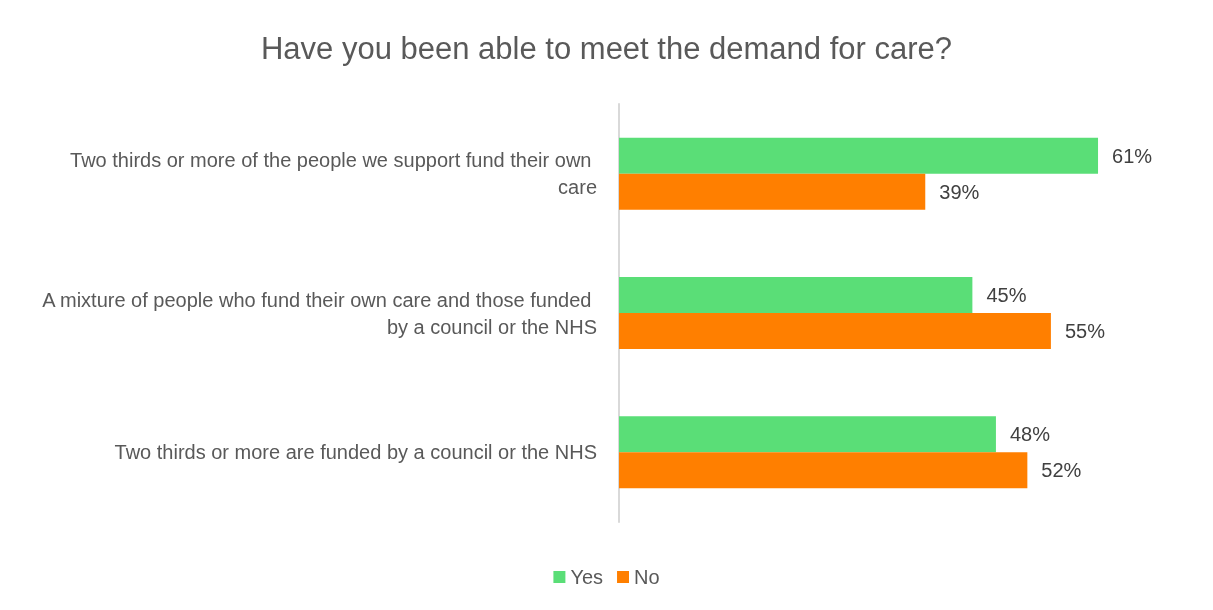 The image size is (1213, 610). What do you see at coordinates (606, 48) in the screenshot?
I see `chart-title: Have you been able to meet the demand for care?` at bounding box center [606, 48].